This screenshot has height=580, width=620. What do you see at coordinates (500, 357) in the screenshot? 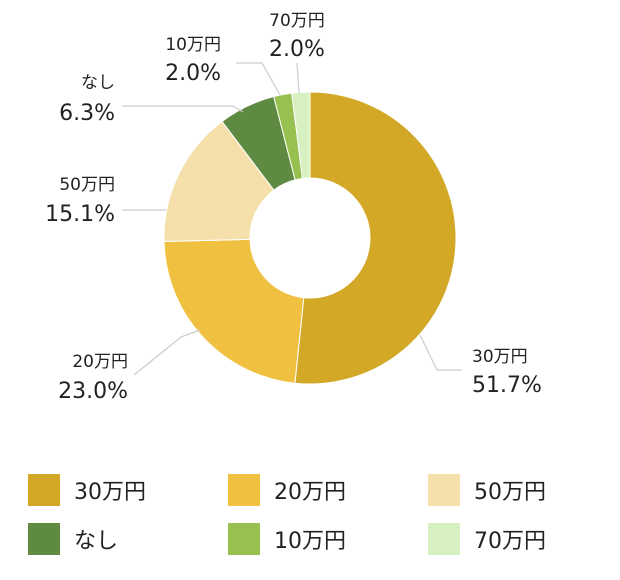
I see `slice-label: 30万円` at bounding box center [500, 357].